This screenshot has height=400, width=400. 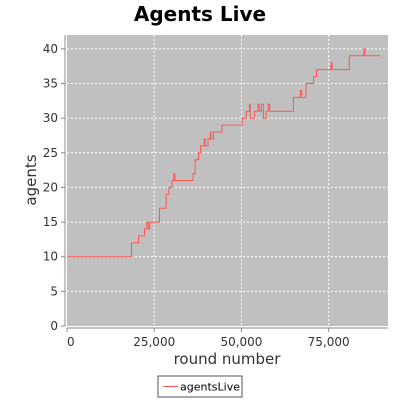 I want to click on chart-title: Agents Live, so click(x=200, y=14).